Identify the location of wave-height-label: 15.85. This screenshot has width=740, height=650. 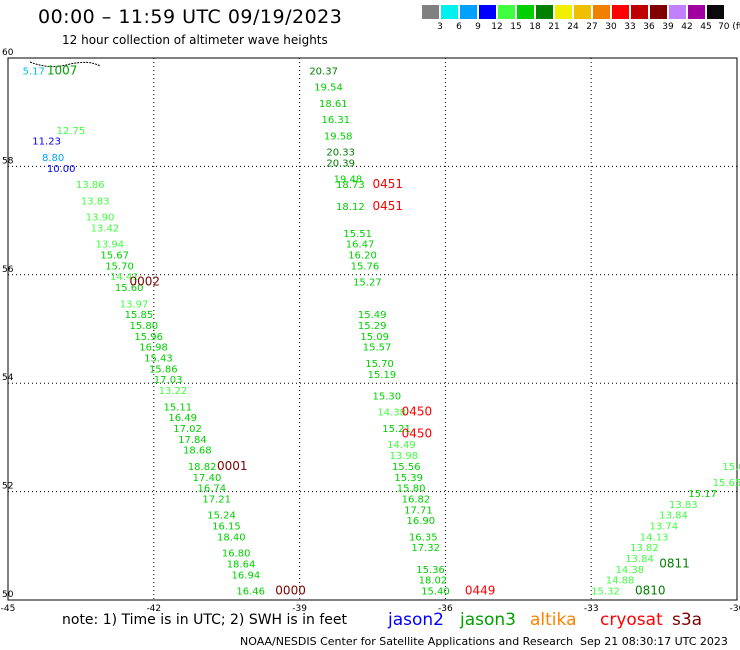
(139, 315).